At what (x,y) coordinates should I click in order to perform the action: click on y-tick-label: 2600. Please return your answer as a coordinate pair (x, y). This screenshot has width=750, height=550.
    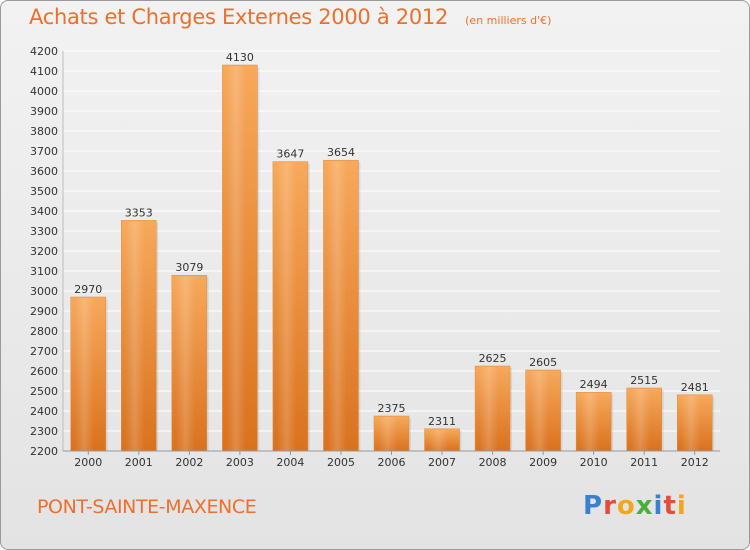
    Looking at the image, I should click on (44, 371).